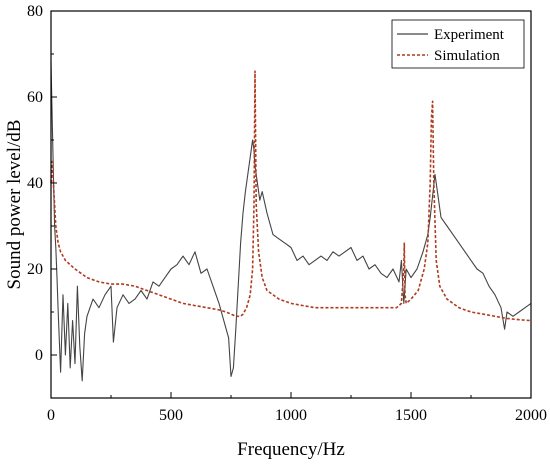 The image size is (550, 466). What do you see at coordinates (411, 415) in the screenshot?
I see `x-tick-label: 1500` at bounding box center [411, 415].